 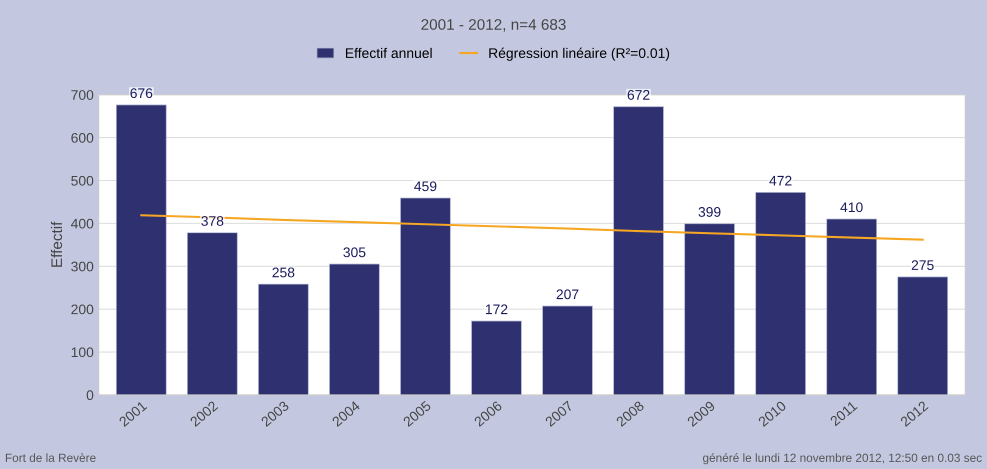 I want to click on y-tick-label: 400, so click(x=82, y=223).